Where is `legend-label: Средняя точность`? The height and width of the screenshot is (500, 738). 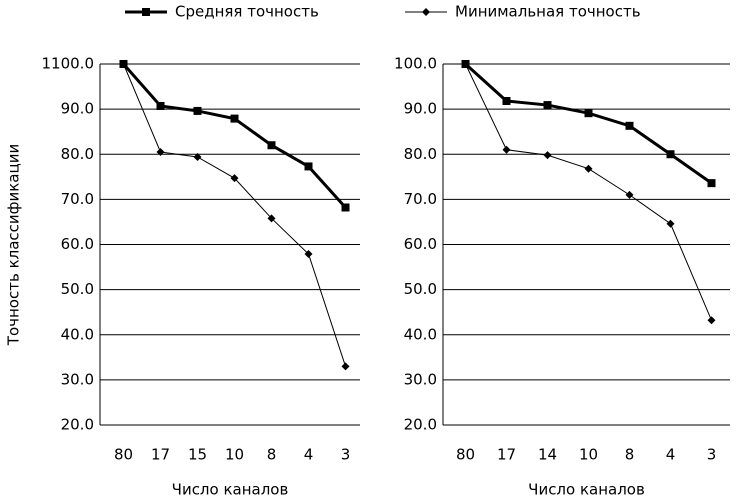
legend-label: Средняя точность is located at coordinates (247, 12).